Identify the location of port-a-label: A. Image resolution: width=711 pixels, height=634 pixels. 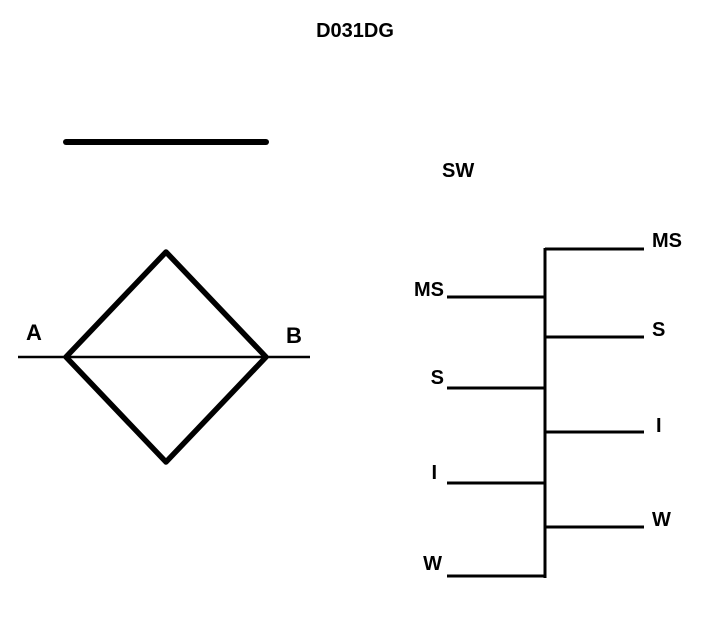
(34, 332).